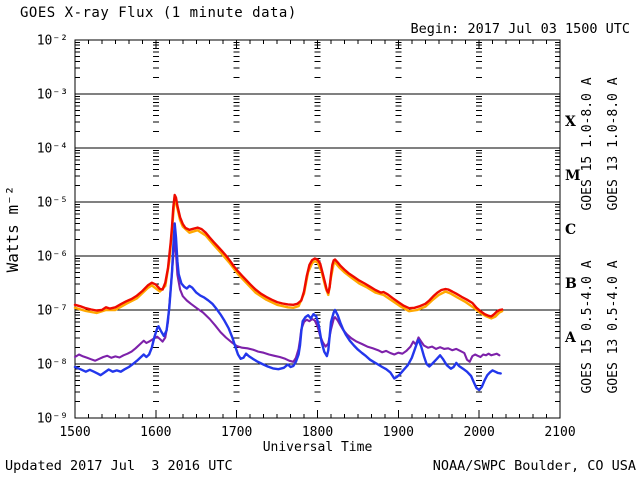 Image resolution: width=640 pixels, height=480 pixels. Describe the element at coordinates (587, 143) in the screenshot. I see `legend-goes-15-1-0-8-0-a: GOES 15 1.0-8.0 A` at that location.